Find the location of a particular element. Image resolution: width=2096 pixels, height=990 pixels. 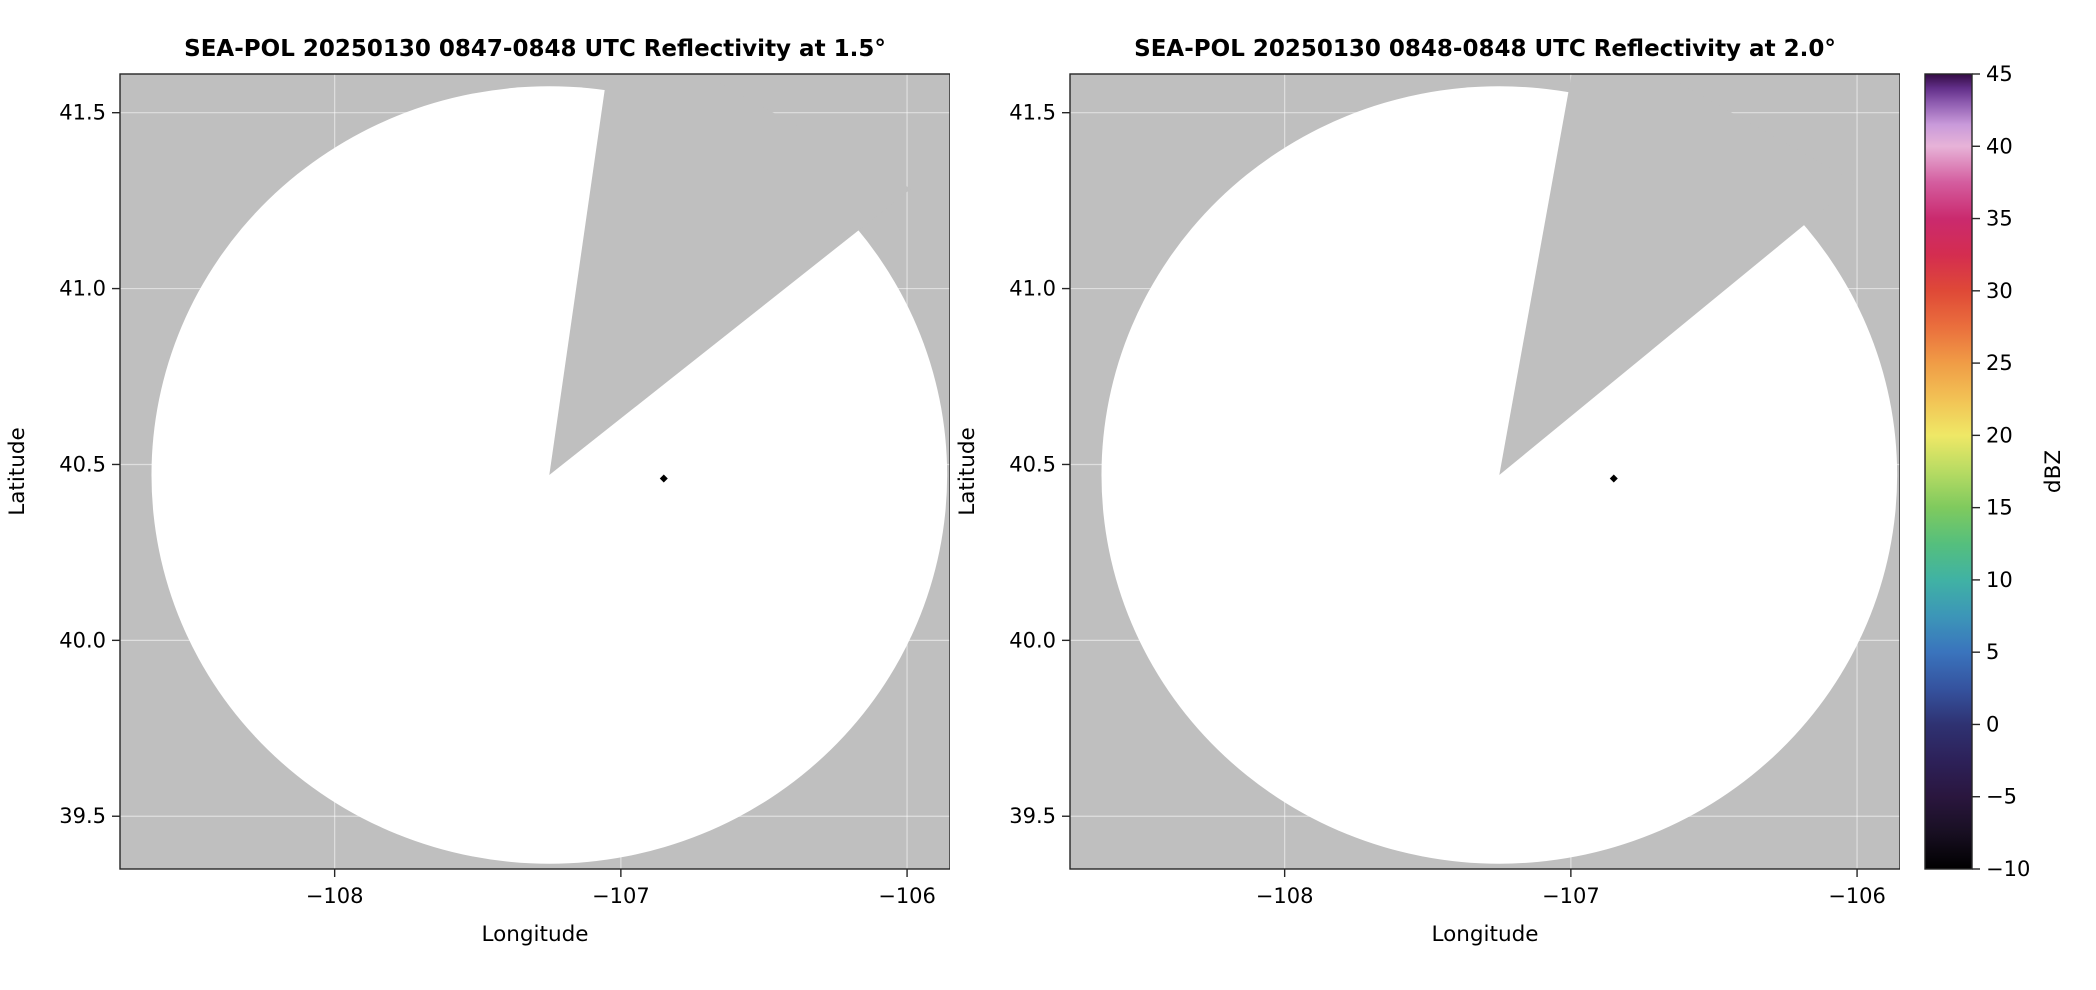

colorbar-label: dBZ is located at coordinates (2053, 471).